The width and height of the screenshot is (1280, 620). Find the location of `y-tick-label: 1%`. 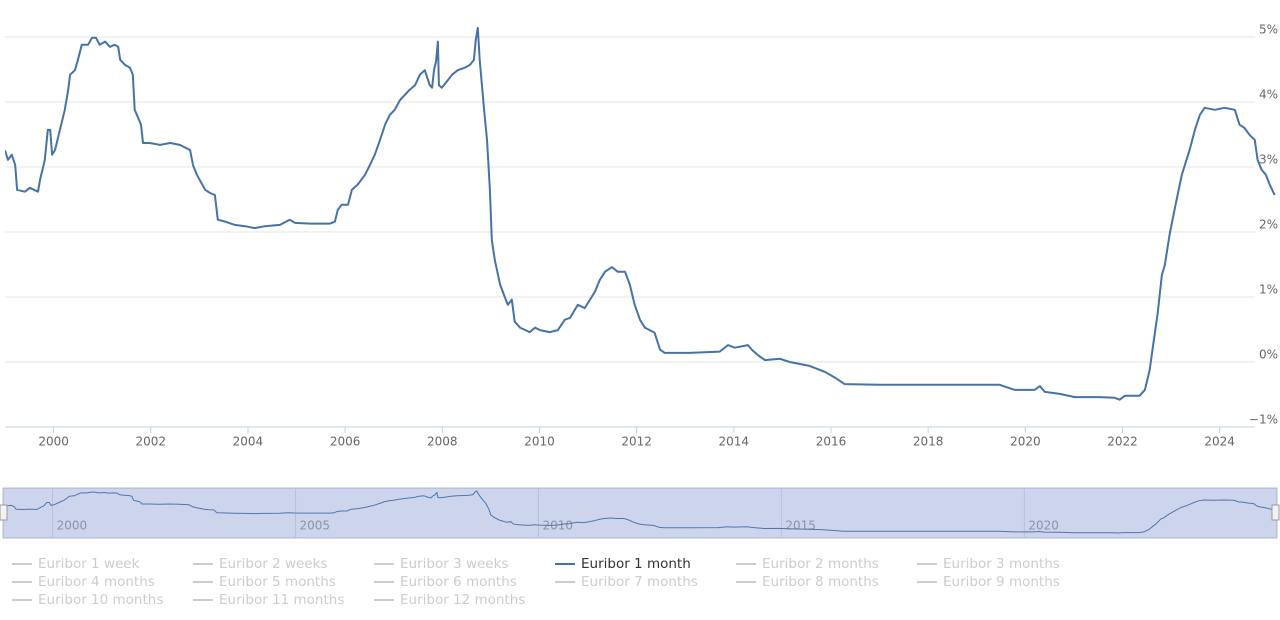

y-tick-label: 1% is located at coordinates (1268, 290).